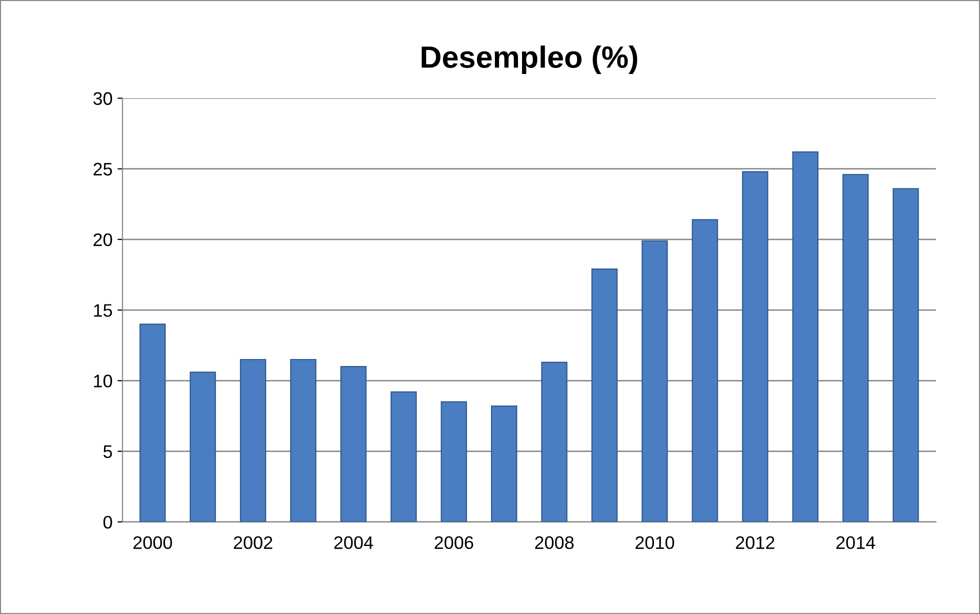 The width and height of the screenshot is (980, 614). Describe the element at coordinates (354, 543) in the screenshot. I see `x-tick-label: 2004` at that location.